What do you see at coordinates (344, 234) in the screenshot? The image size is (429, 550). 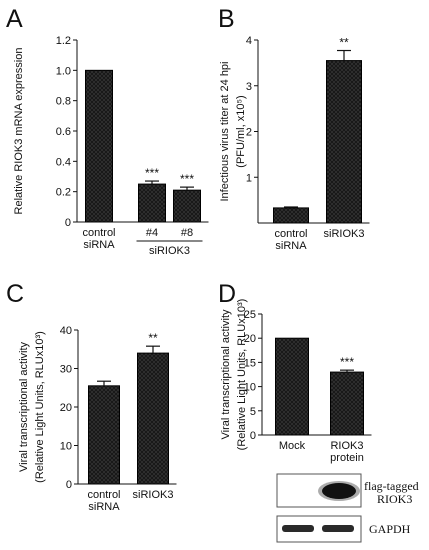 I see `panel-b-xtick-label: siRIOK3` at bounding box center [344, 234].